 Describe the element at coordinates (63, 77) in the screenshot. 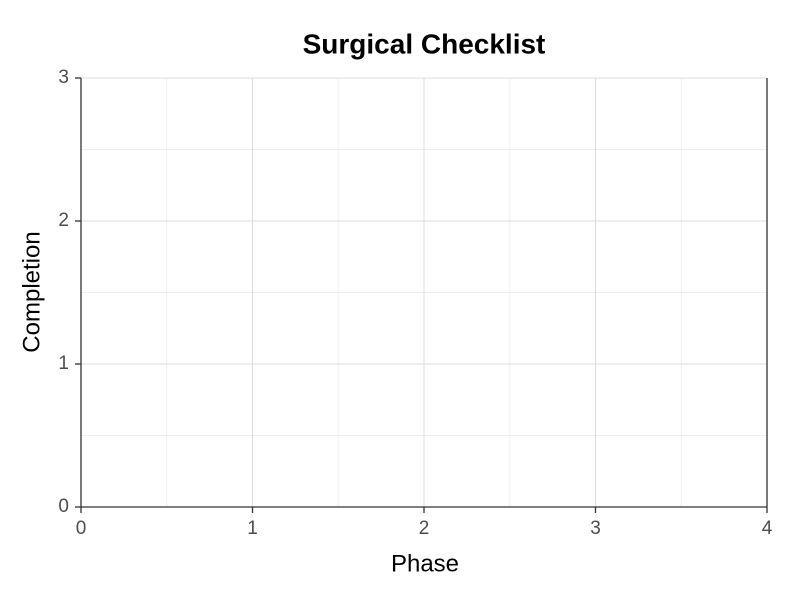

I see `y-tick-label: 3` at that location.